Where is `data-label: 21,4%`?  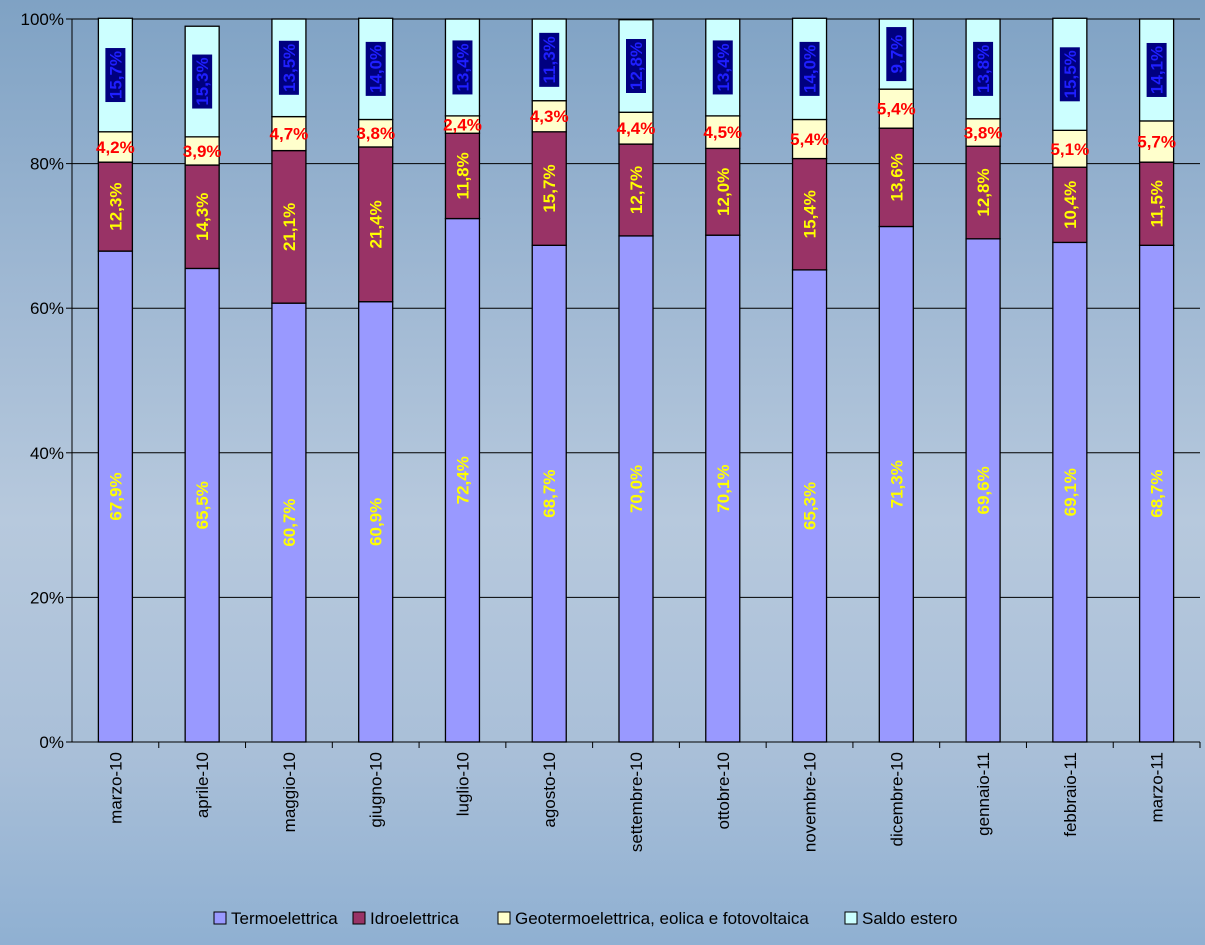 data-label: 21,4% is located at coordinates (376, 224).